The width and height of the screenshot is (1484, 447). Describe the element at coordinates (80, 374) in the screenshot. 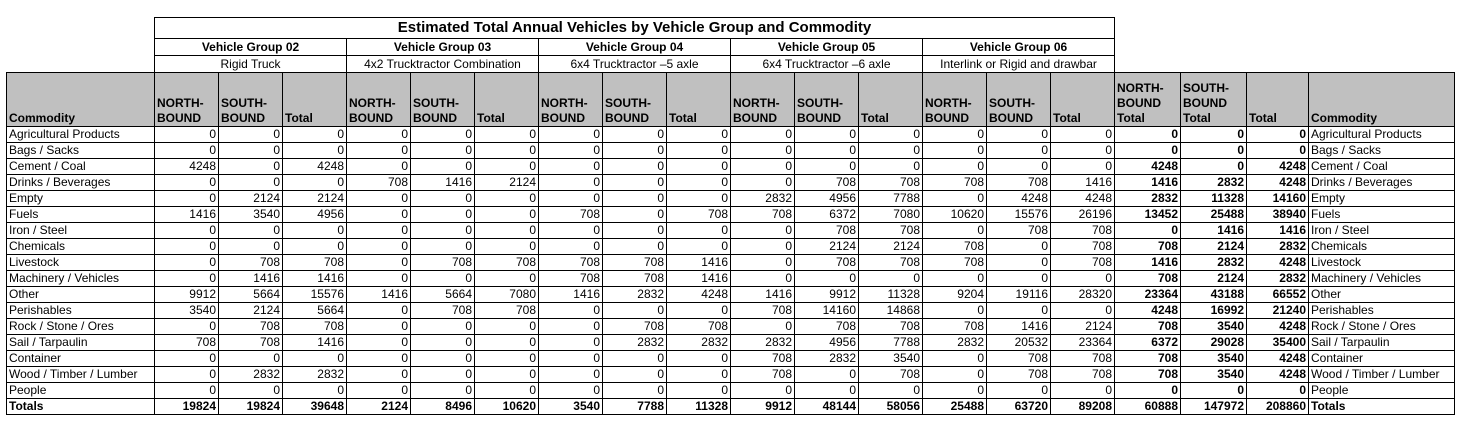

I see `commodity-cell: Wood / Timber / Lumber` at that location.